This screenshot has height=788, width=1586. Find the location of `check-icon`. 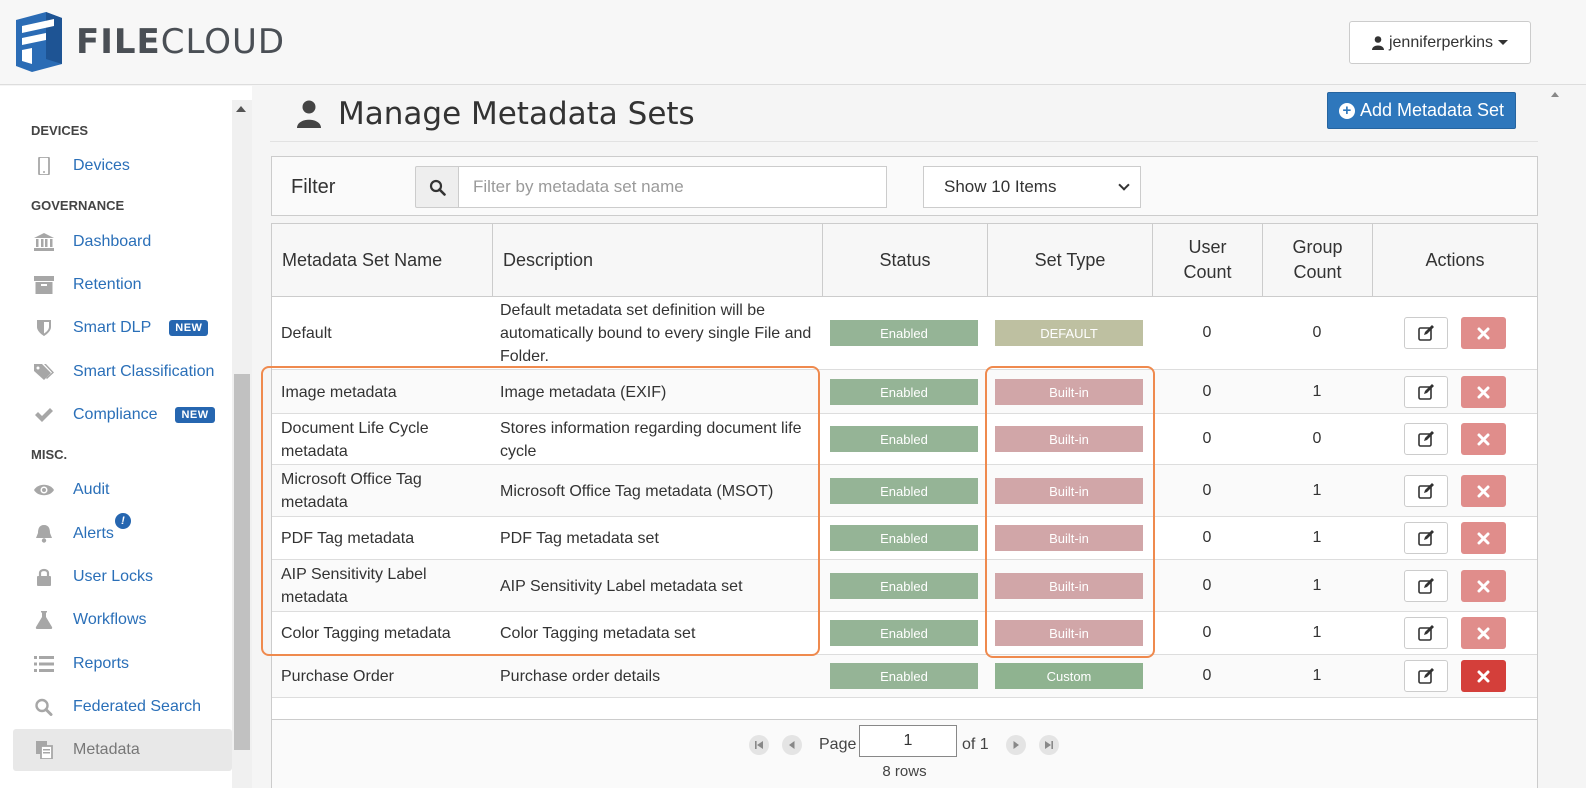

check-icon is located at coordinates (44, 415).